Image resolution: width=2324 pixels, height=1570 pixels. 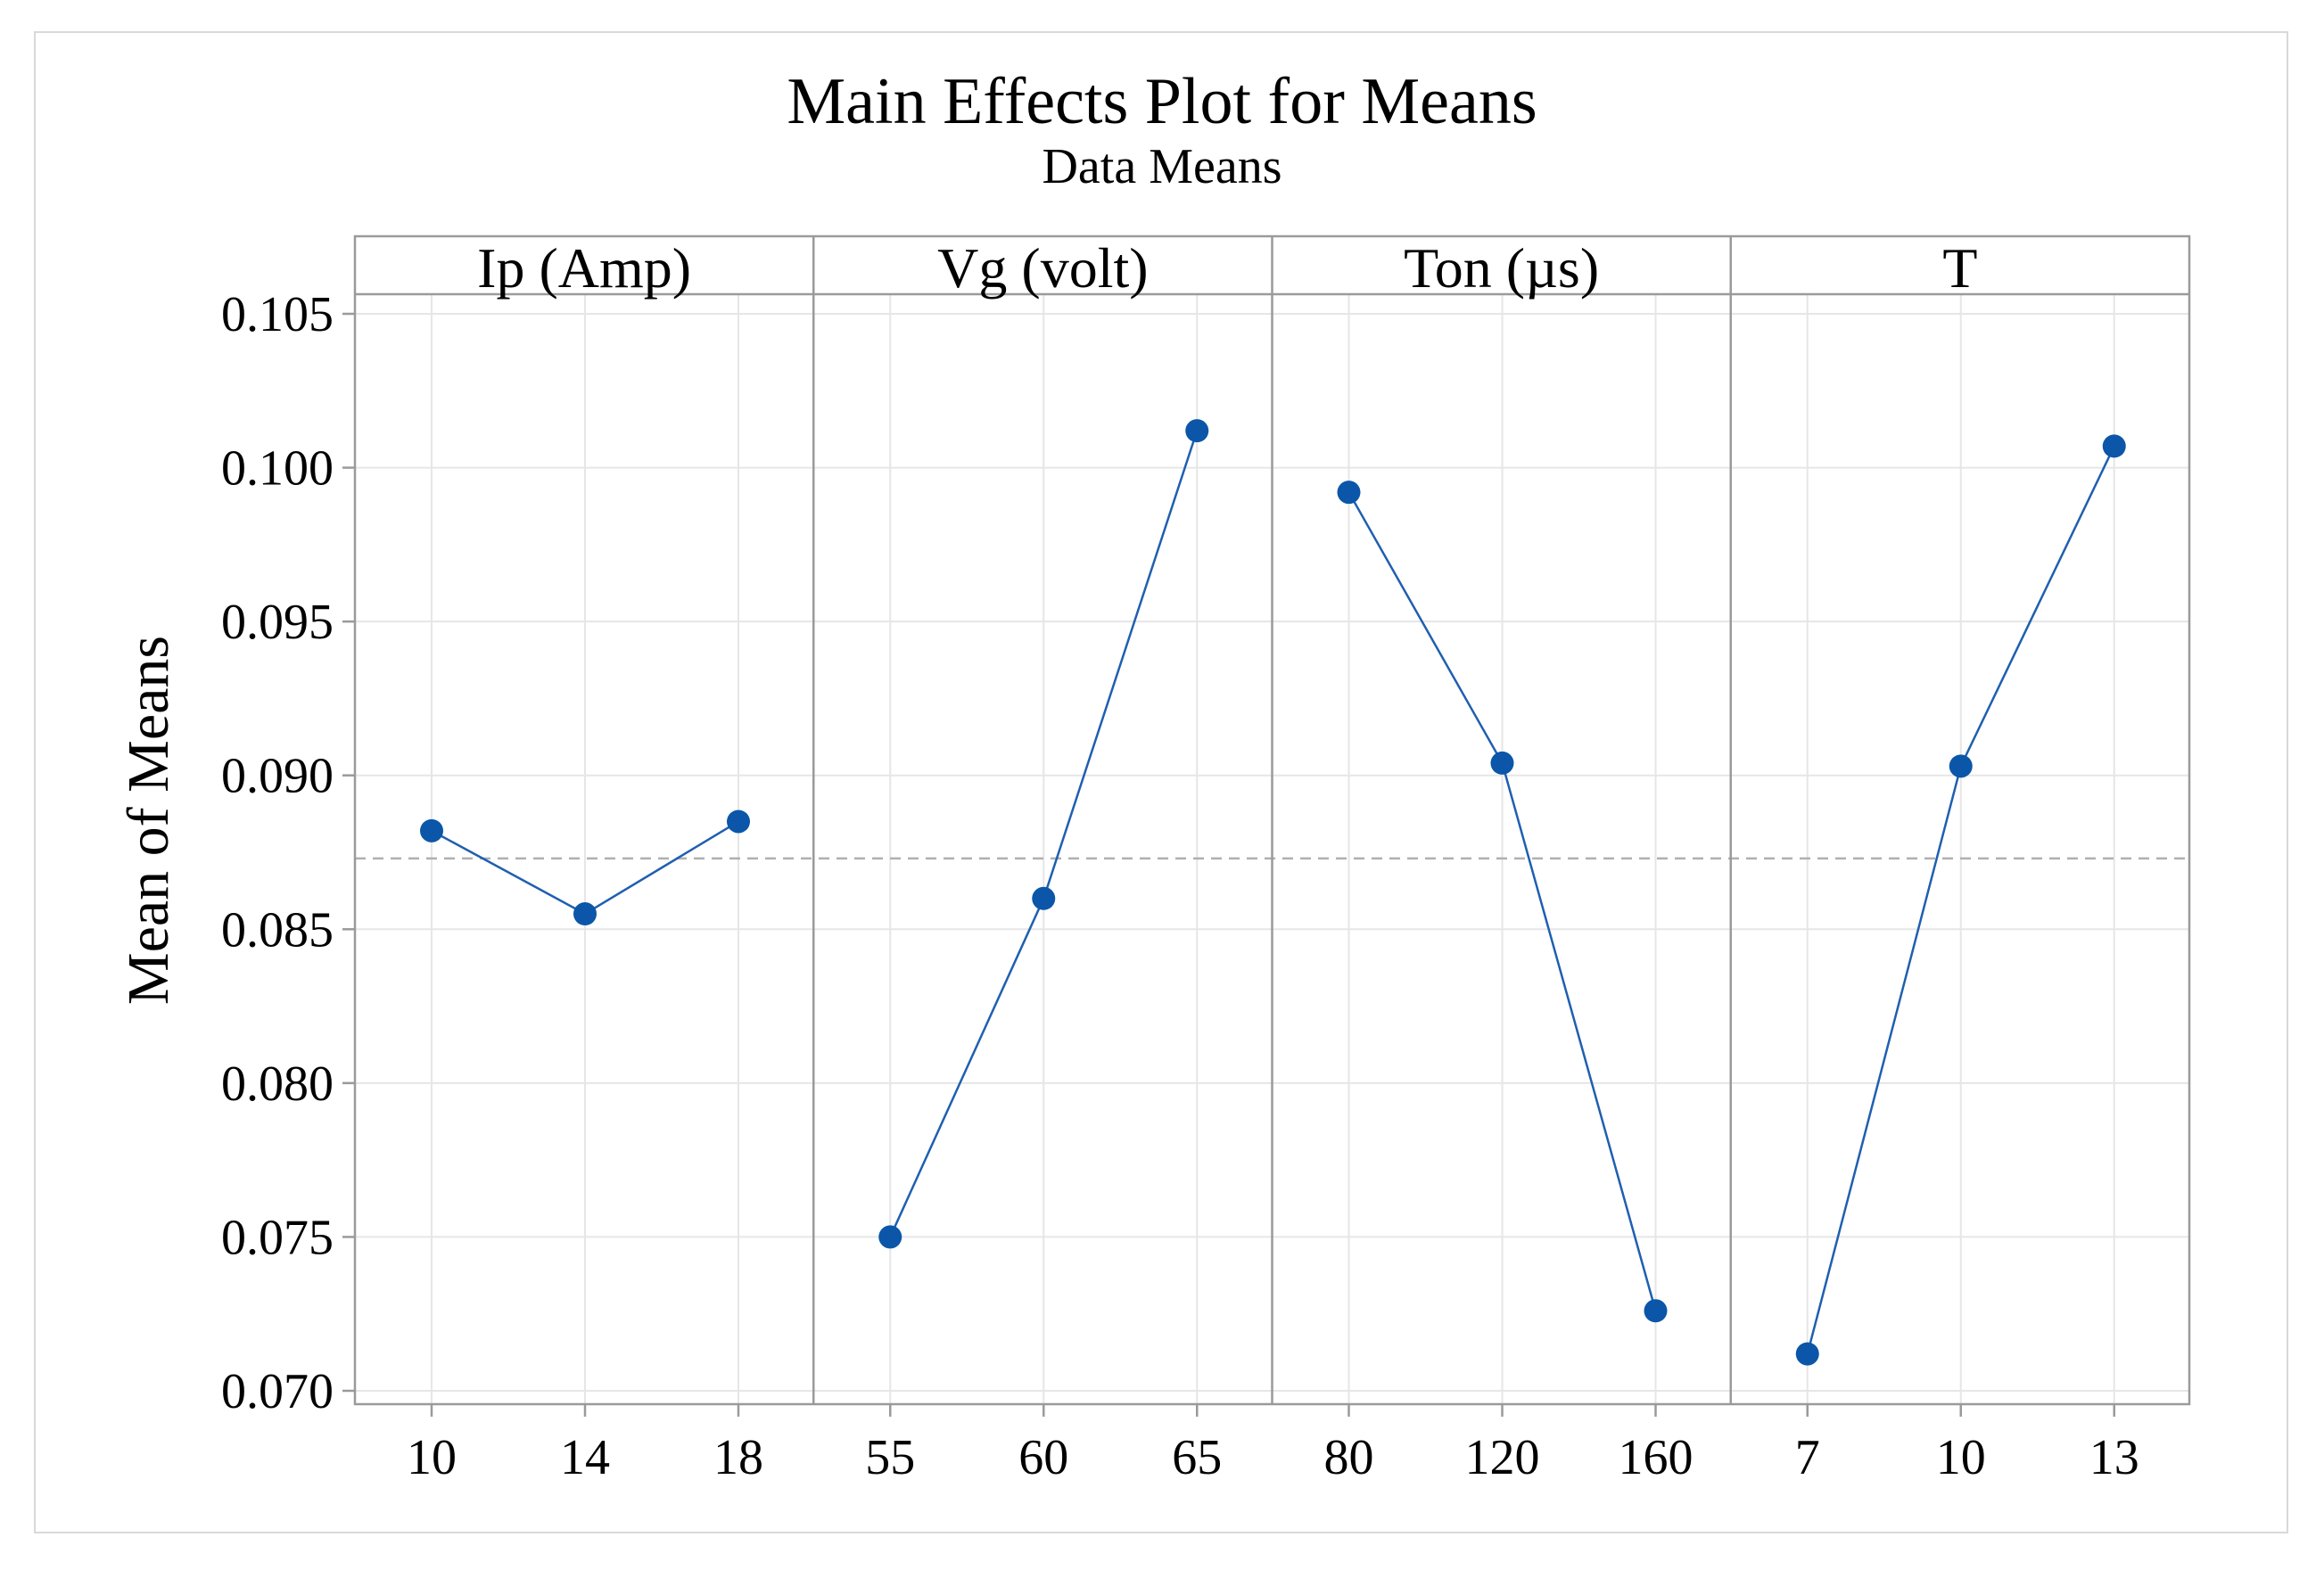 What do you see at coordinates (1501, 268) in the screenshot?
I see `panel-label: Ton (µs)` at bounding box center [1501, 268].